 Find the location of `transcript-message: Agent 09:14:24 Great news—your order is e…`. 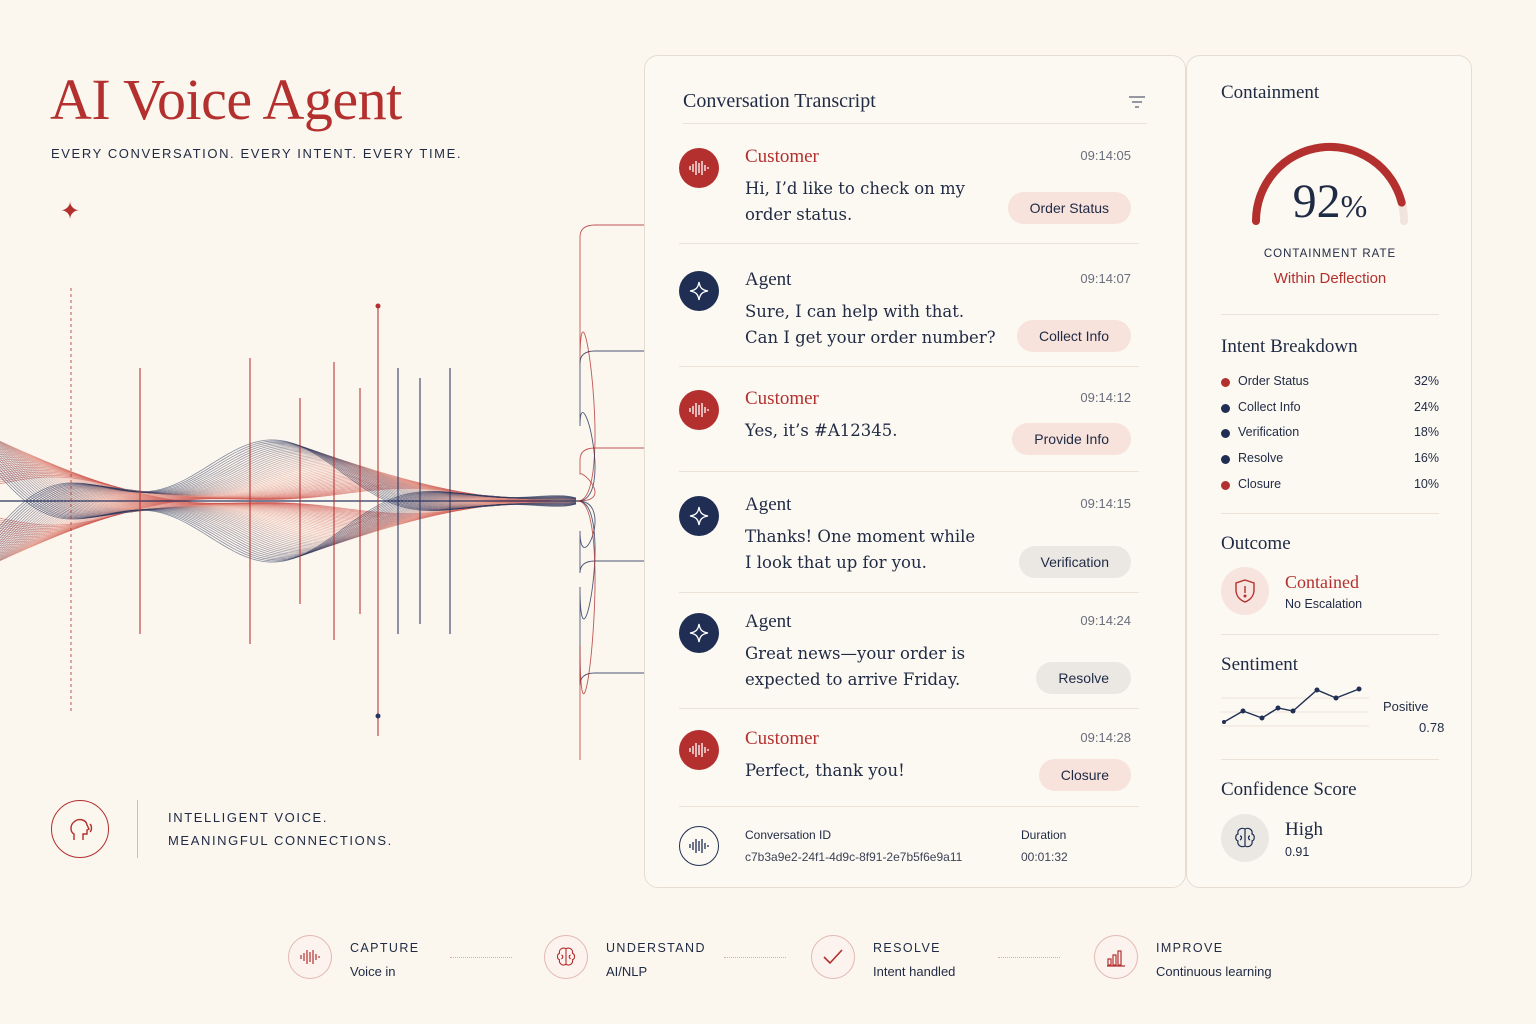

transcript-message: Agent 09:14:24 Great news—your order is e… is located at coordinates (909, 660).